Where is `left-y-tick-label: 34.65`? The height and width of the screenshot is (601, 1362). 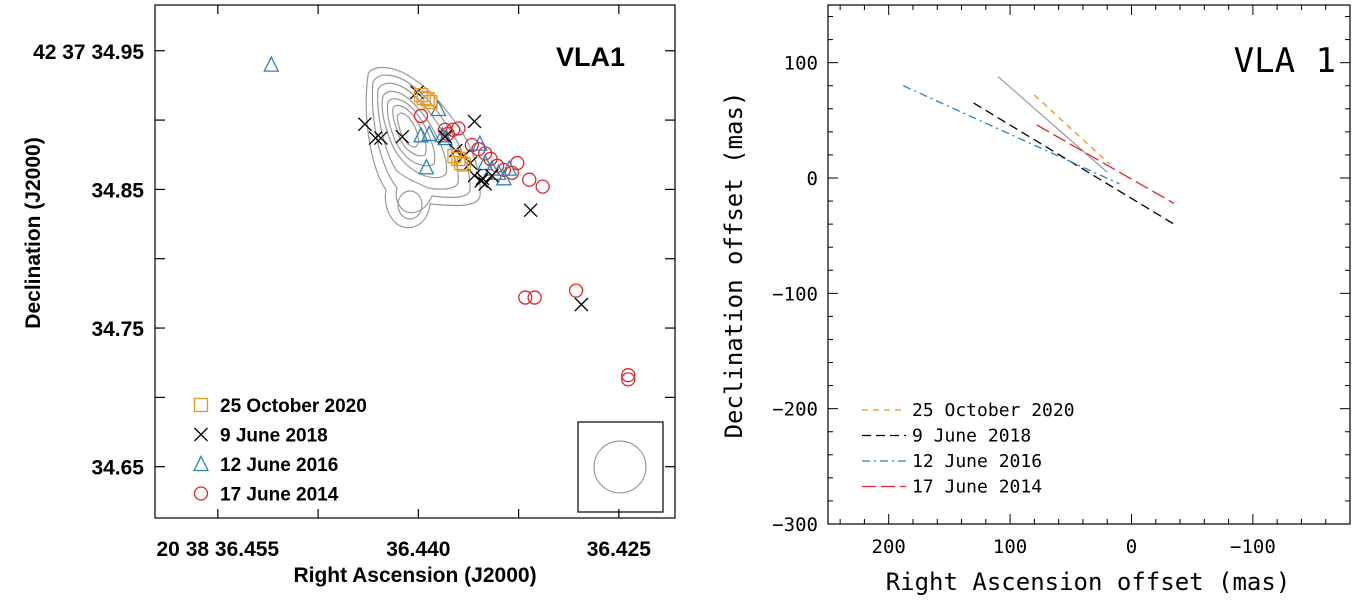
left-y-tick-label: 34.65 is located at coordinates (117, 468).